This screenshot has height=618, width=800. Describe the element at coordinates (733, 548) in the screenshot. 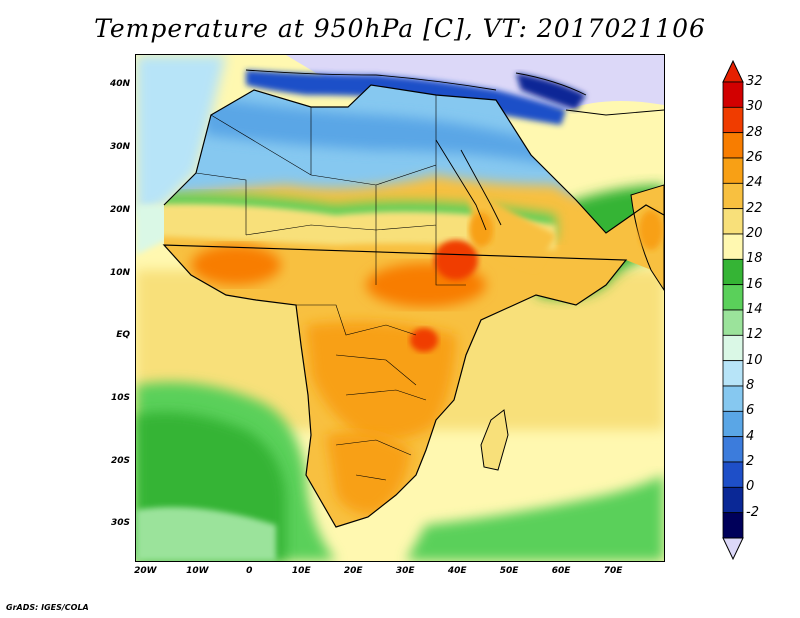

I see `colorbar-bottom-arrow` at that location.